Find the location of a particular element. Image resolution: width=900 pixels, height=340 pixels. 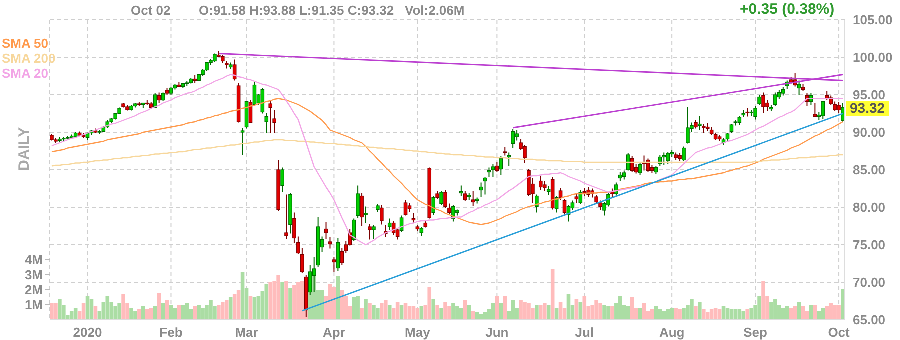

text: SMA 20 is located at coordinates (26, 73).